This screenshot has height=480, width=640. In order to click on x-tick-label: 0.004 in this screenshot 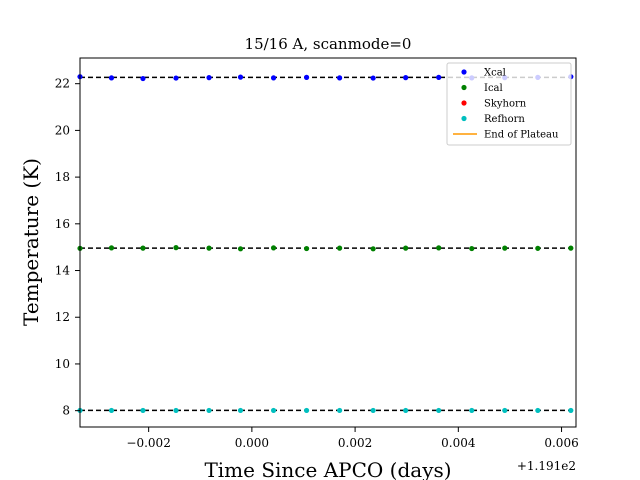, I will do `click(458, 443)`.